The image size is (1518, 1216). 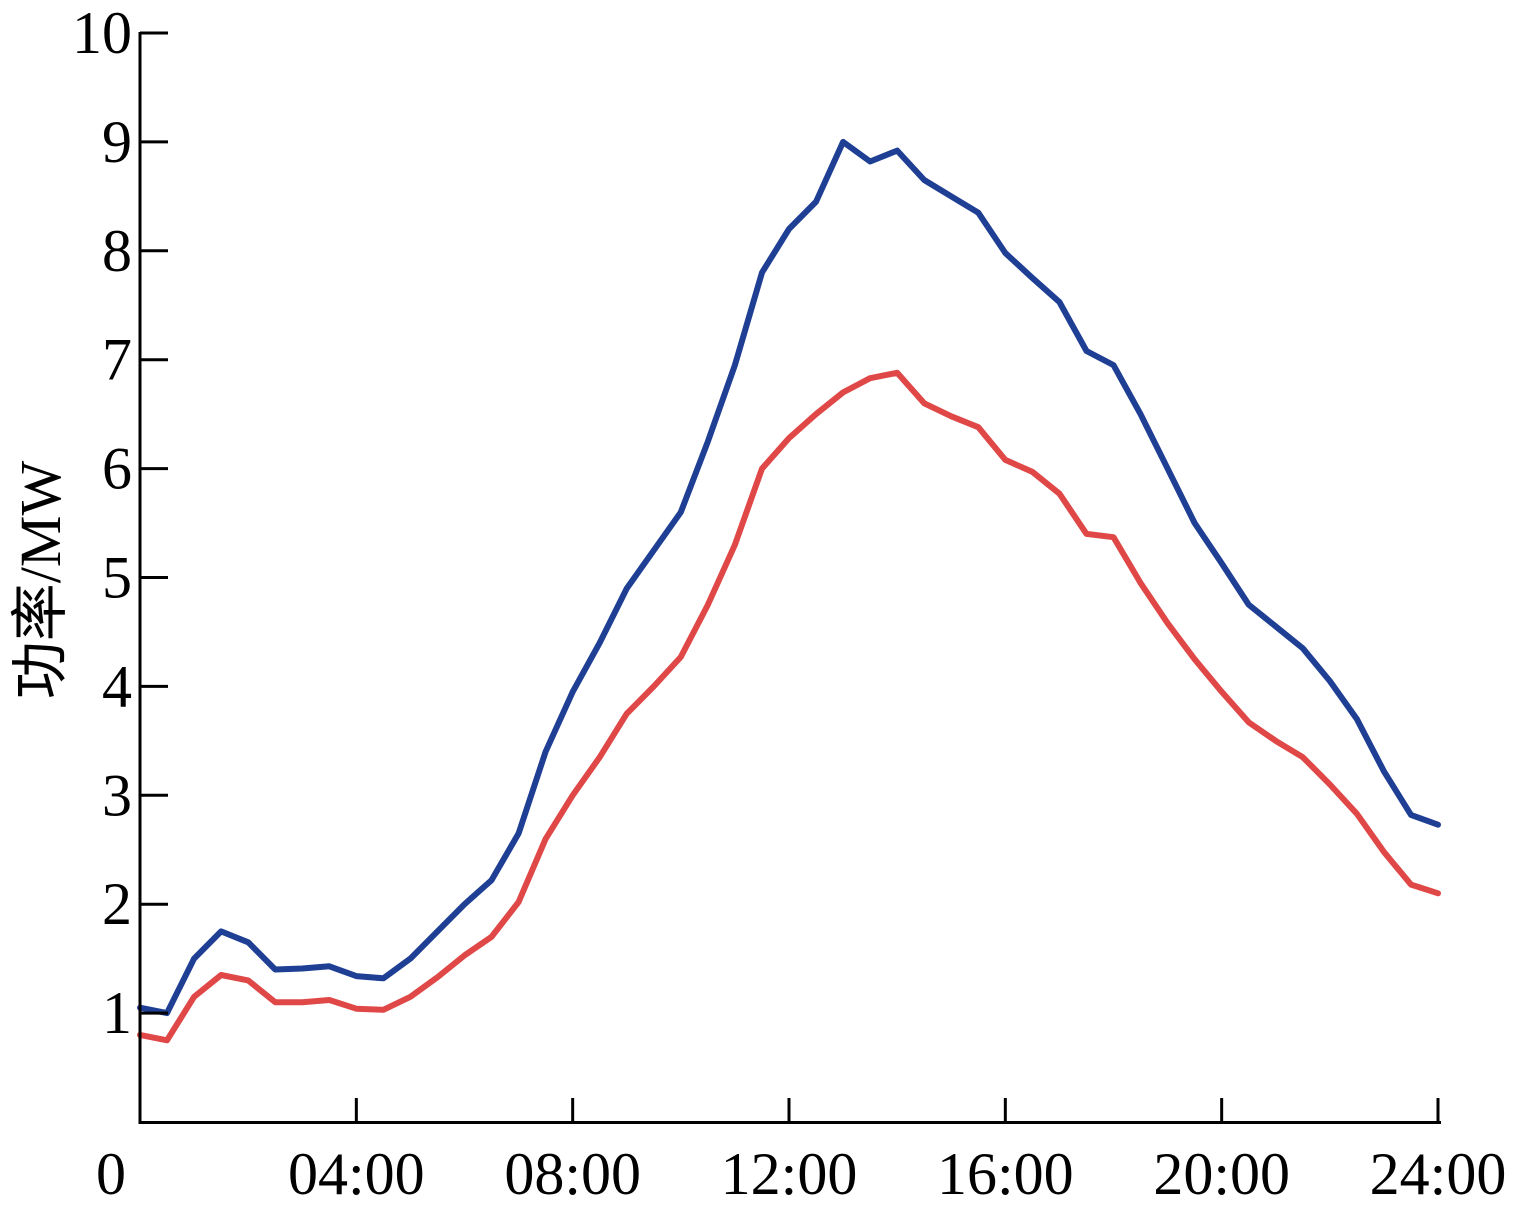 I want to click on x-tick-label: 12:00, so click(x=789, y=1174).